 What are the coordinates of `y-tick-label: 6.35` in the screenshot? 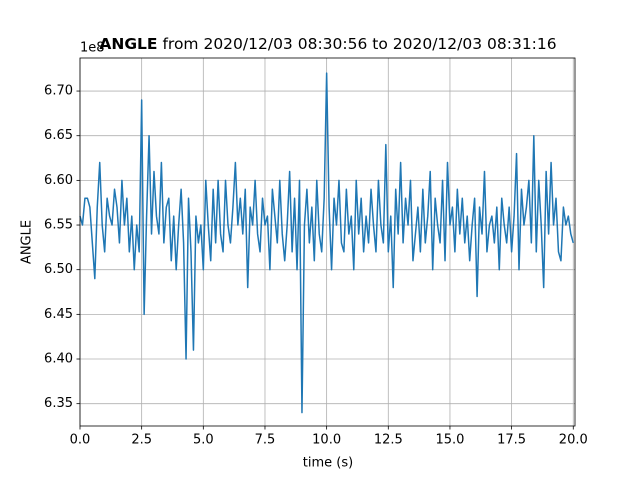 It's located at (58, 403).